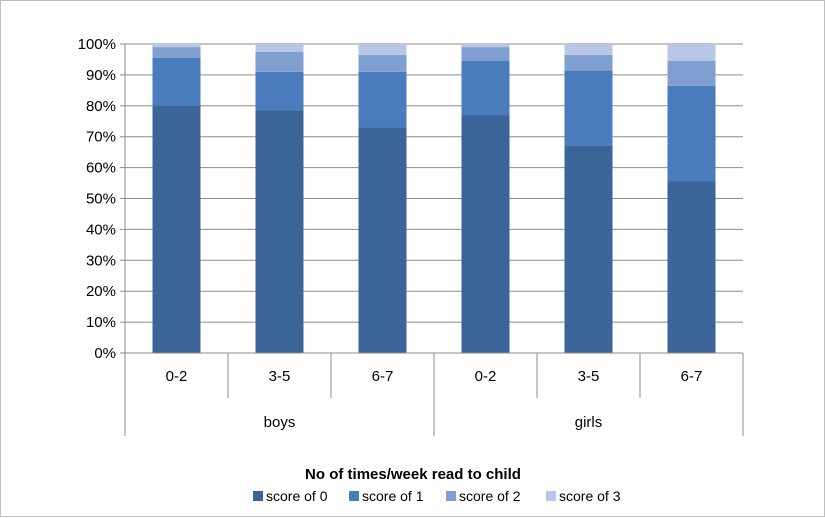 The image size is (825, 518). What do you see at coordinates (105, 353) in the screenshot?
I see `y-tick-label: 0%` at bounding box center [105, 353].